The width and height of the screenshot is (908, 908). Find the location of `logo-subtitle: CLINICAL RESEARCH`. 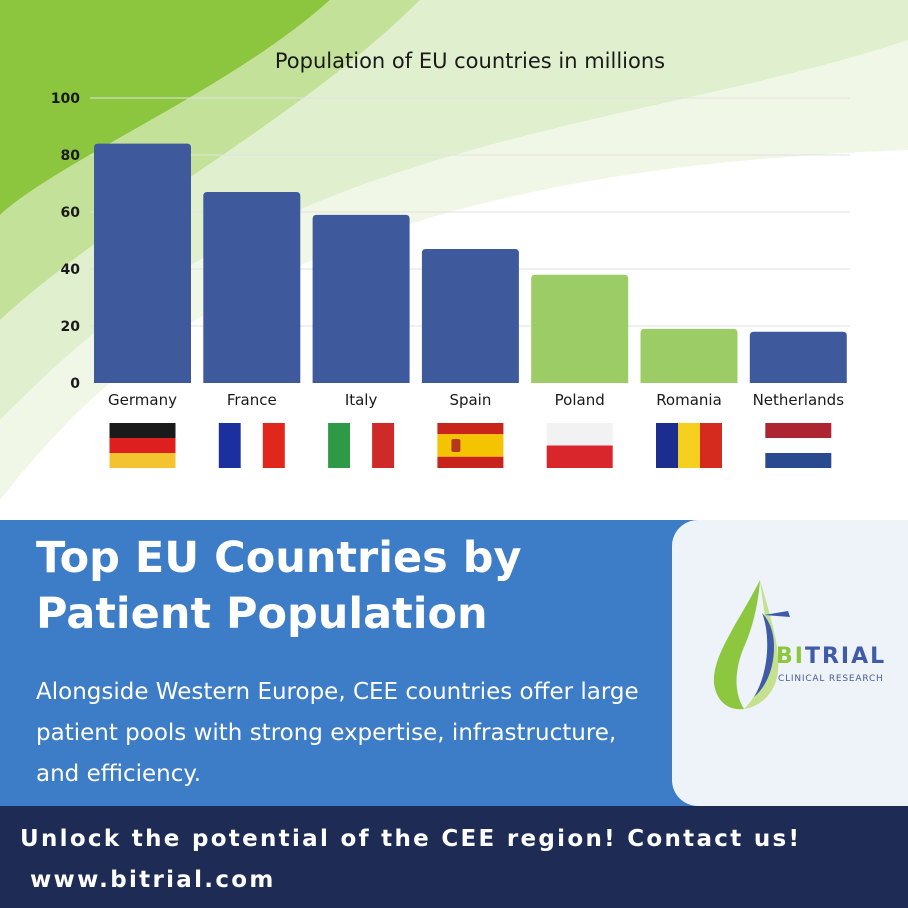

logo-subtitle: CLINICAL RESEARCH is located at coordinates (831, 679).